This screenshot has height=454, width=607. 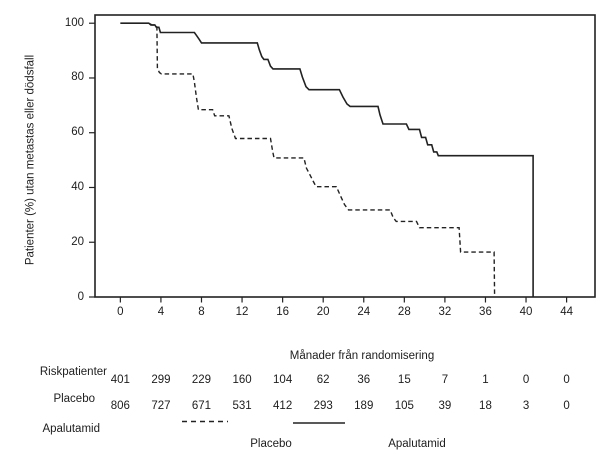 What do you see at coordinates (364, 380) in the screenshot?
I see `risk-count-placebo: 36` at bounding box center [364, 380].